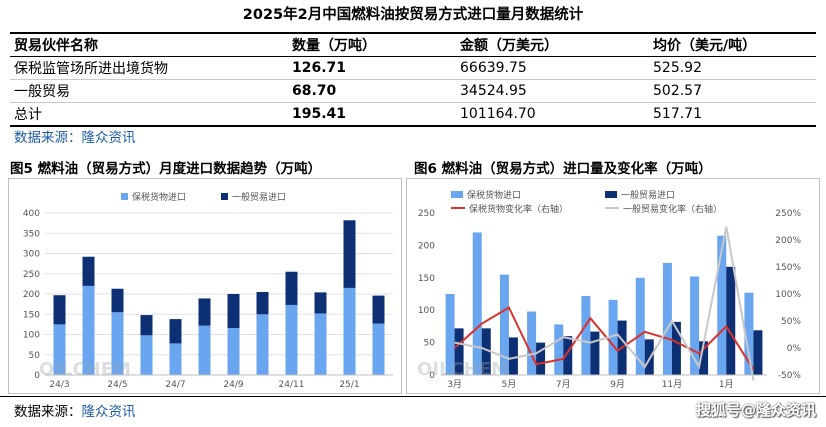 This screenshot has height=427, width=826. Describe the element at coordinates (108, 412) in the screenshot. I see `data-source-name: 隆众资讯` at that location.